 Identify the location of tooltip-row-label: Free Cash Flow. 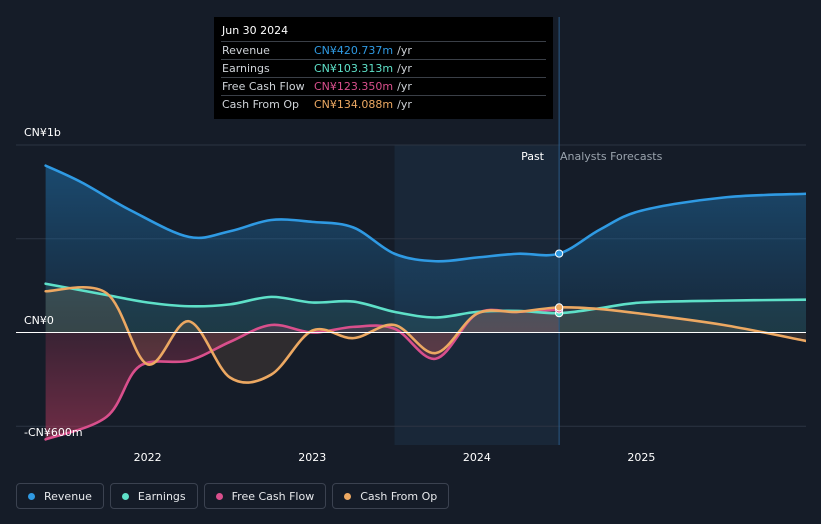
(263, 86).